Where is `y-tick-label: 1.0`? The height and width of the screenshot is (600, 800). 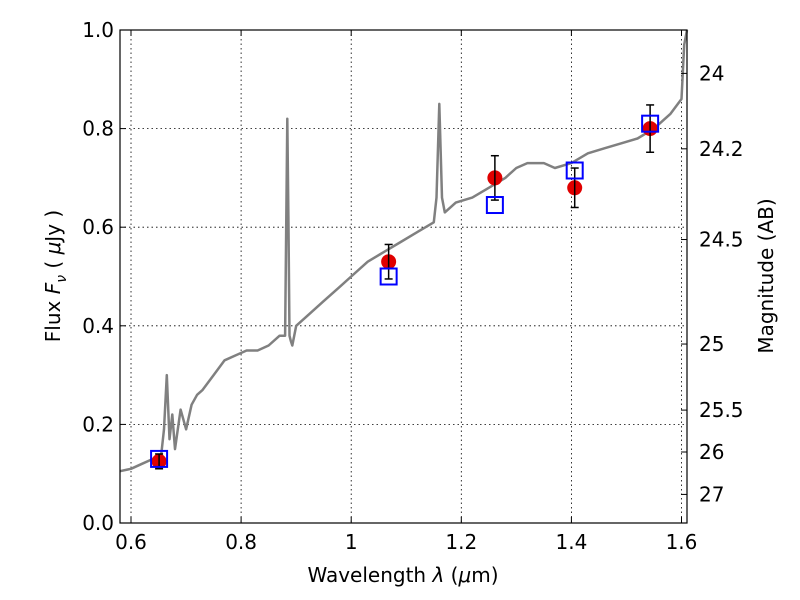
y-tick-label: 1.0 is located at coordinates (98, 30).